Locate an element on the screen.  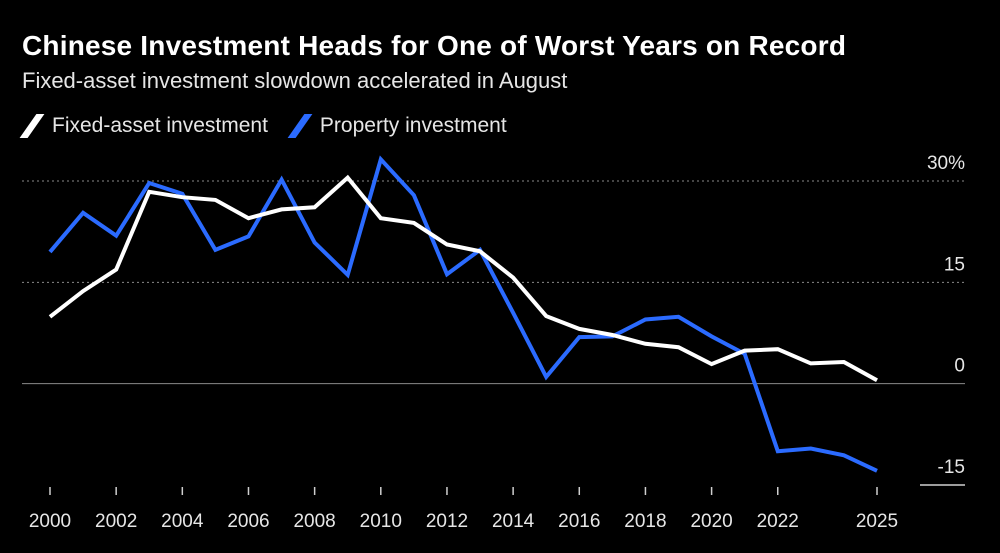
xtick-label-2025: 2025 is located at coordinates (877, 521).